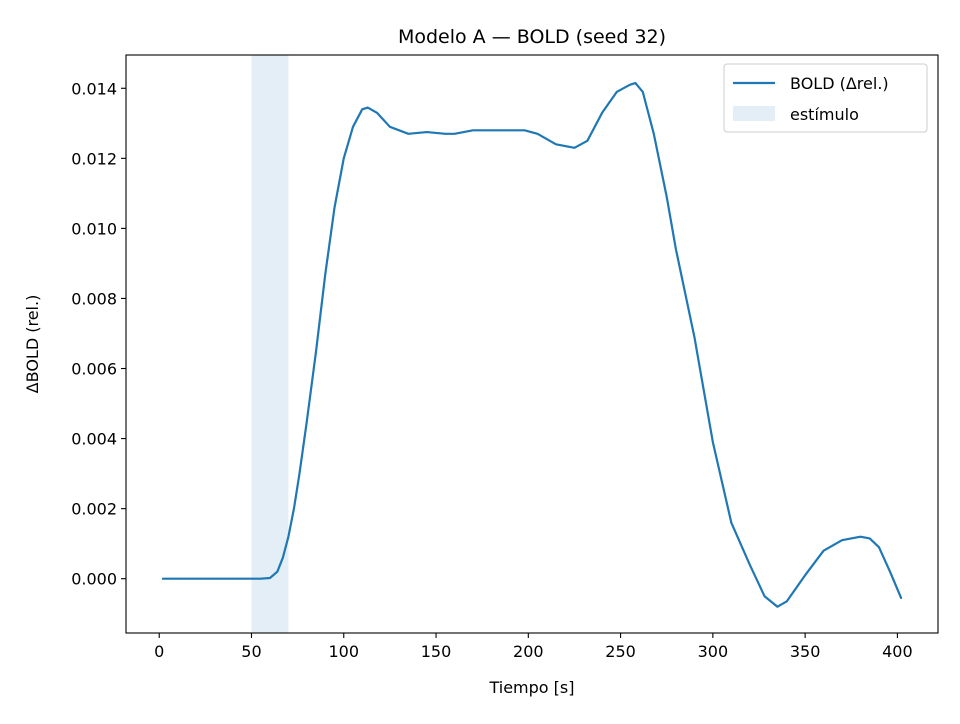 The height and width of the screenshot is (724, 960). What do you see at coordinates (94, 298) in the screenshot?
I see `y-tick-label: 0.008` at bounding box center [94, 298].